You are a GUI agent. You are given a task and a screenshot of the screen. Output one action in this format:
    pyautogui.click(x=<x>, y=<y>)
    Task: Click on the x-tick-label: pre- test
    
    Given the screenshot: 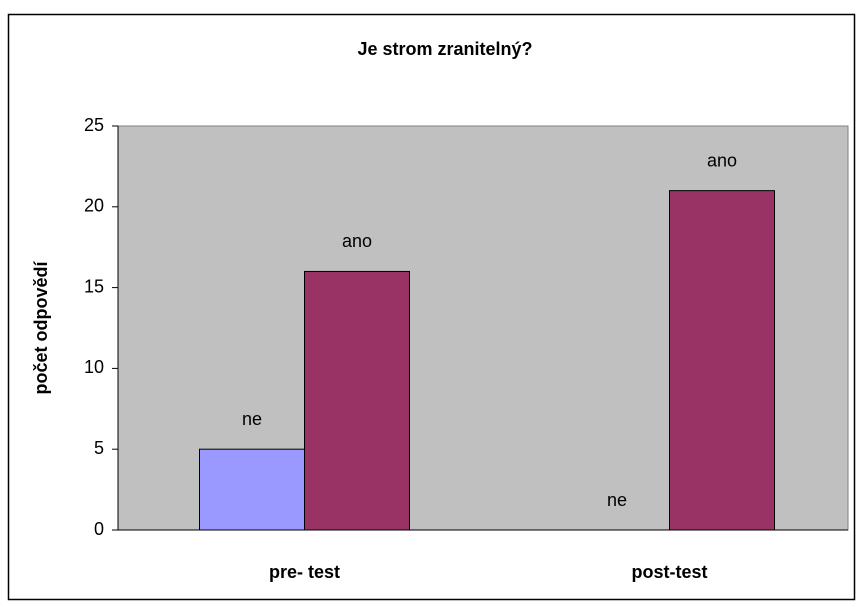 What is the action you would take?
    pyautogui.click(x=304, y=572)
    